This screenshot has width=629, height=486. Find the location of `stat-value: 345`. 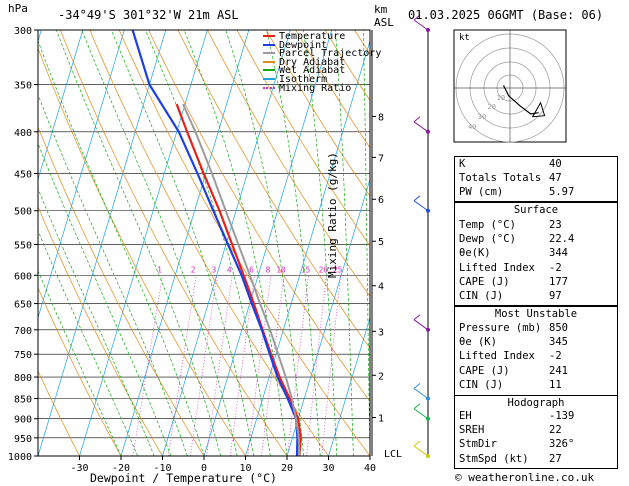

stat-value: 345 is located at coordinates (558, 342).